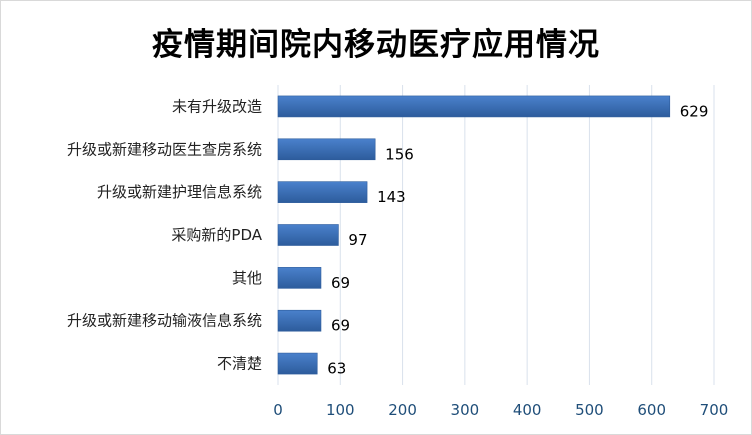 This screenshot has height=435, width=752. I want to click on category-label: 采购新的PDA, so click(216, 235).